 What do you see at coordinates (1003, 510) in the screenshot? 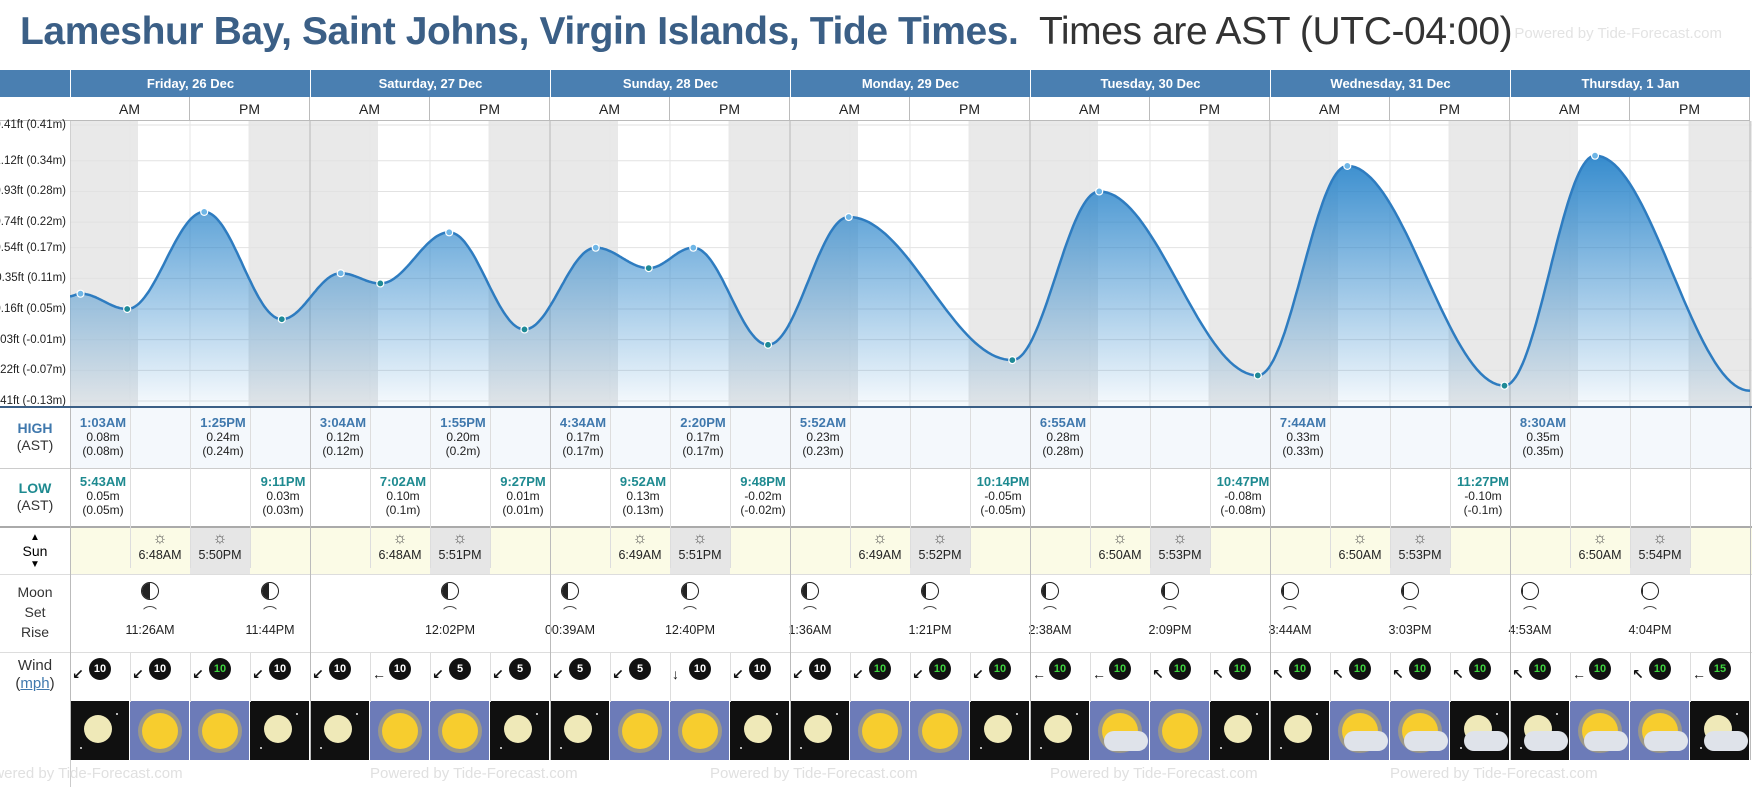
I see `low-tide-height-m: (-0.05m)` at bounding box center [1003, 510].